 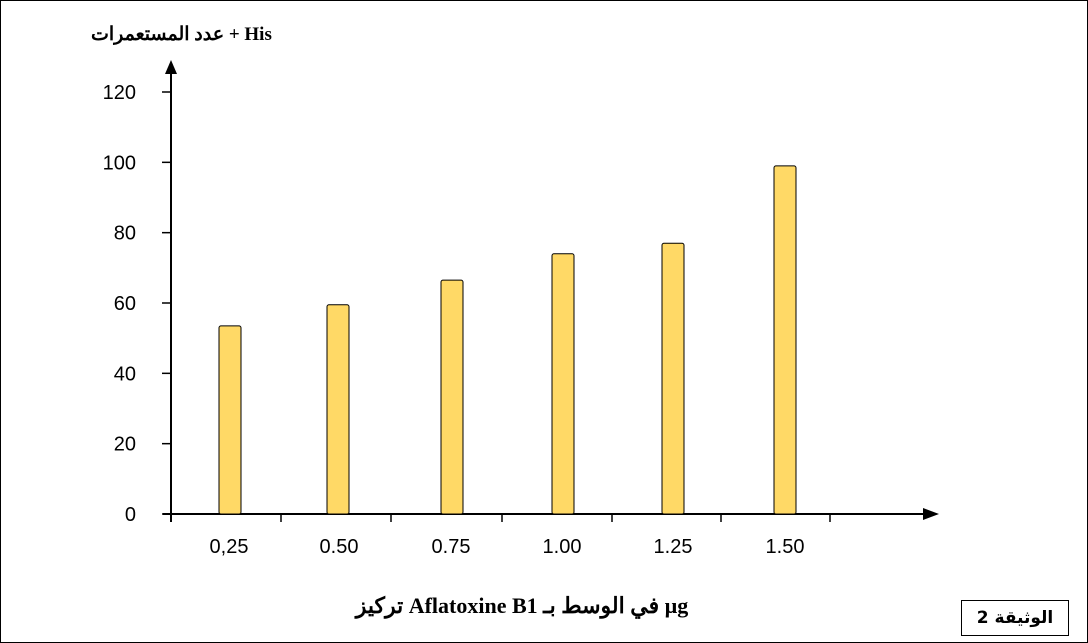 I want to click on x-tick-label: 1.00, so click(x=562, y=547).